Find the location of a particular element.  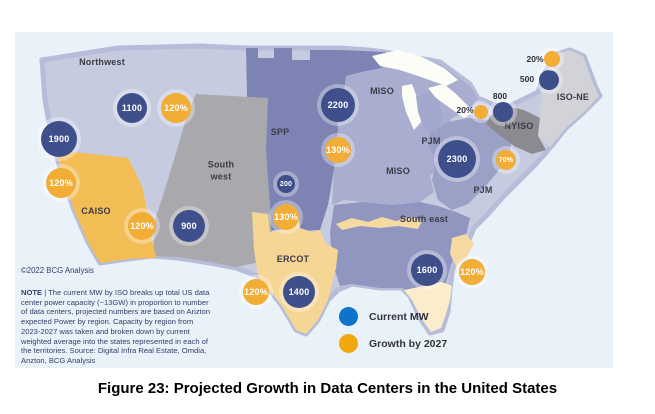

current-mw-dot-icon is located at coordinates (348, 316).